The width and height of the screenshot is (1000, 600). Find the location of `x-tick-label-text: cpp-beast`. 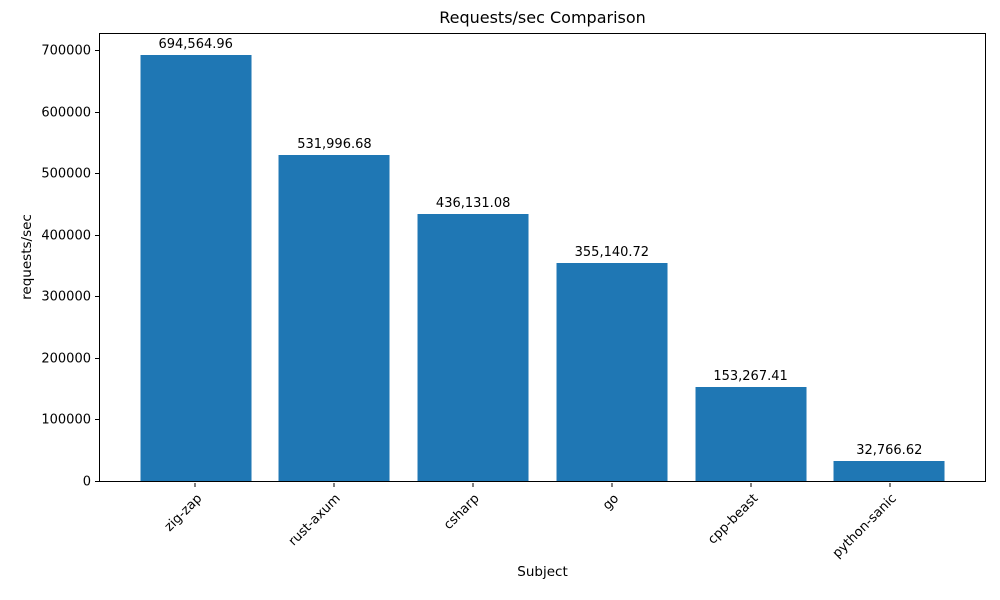

x-tick-label-text: cpp-beast is located at coordinates (732, 519).